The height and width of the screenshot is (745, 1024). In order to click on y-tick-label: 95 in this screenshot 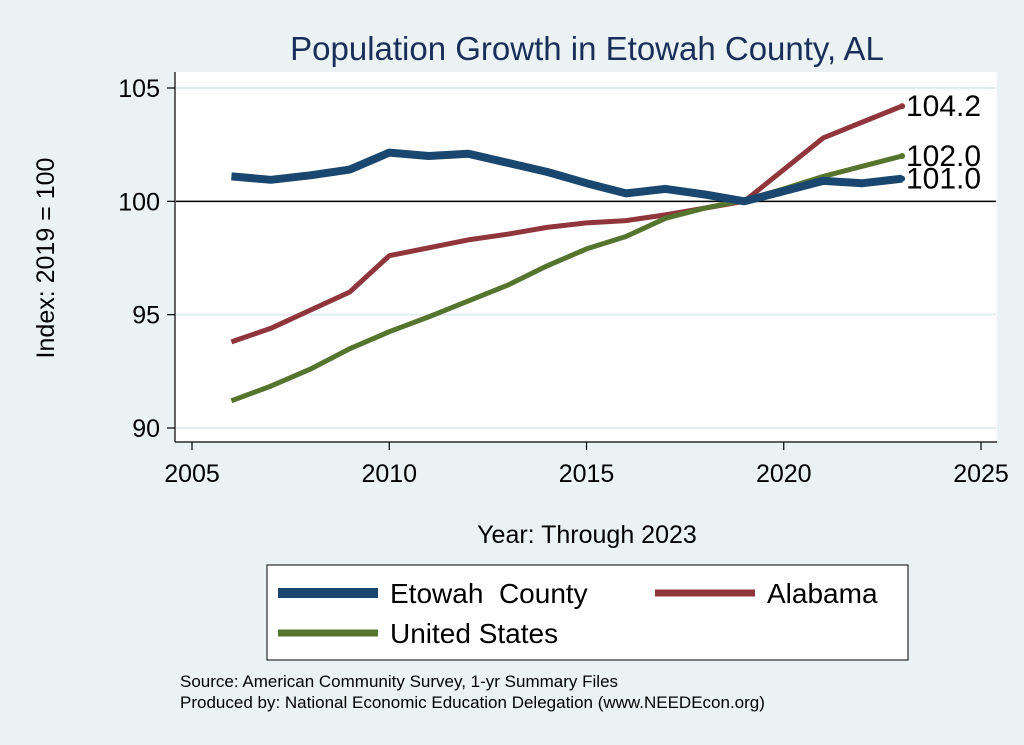, I will do `click(146, 316)`.